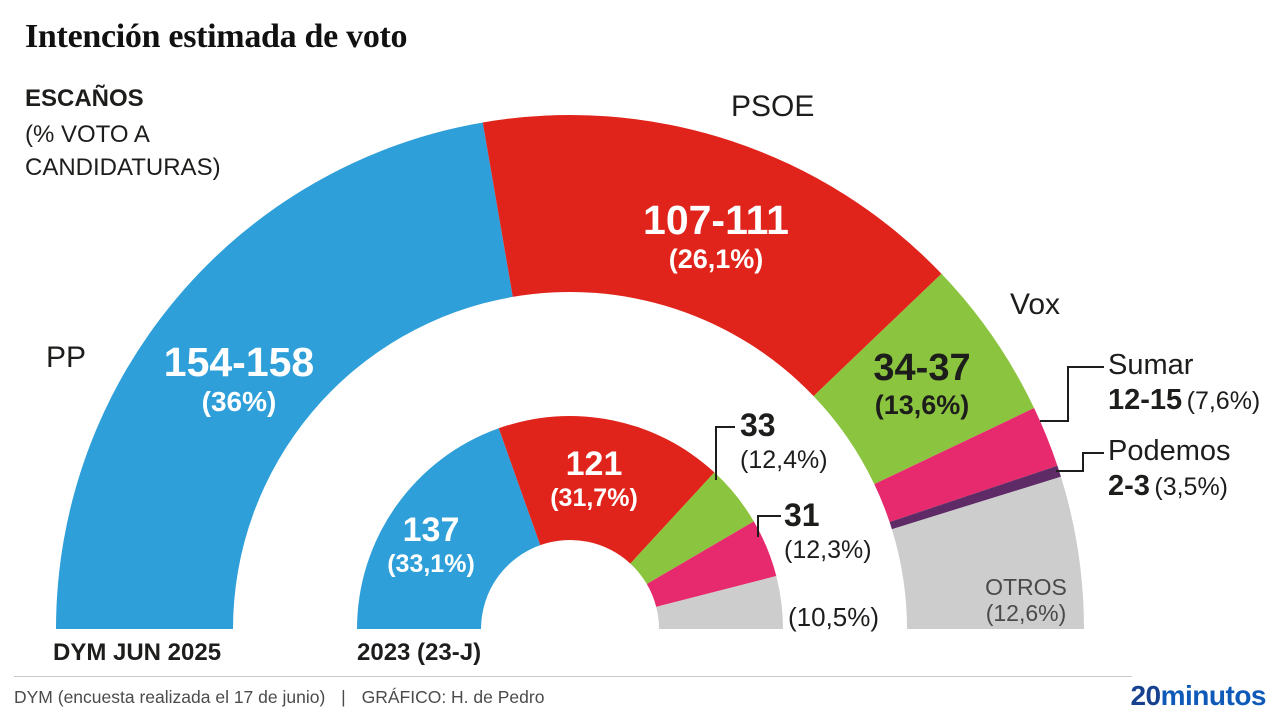 The width and height of the screenshot is (1280, 720). I want to click on ring-label-2025: DYM JUN 2025, so click(137, 652).